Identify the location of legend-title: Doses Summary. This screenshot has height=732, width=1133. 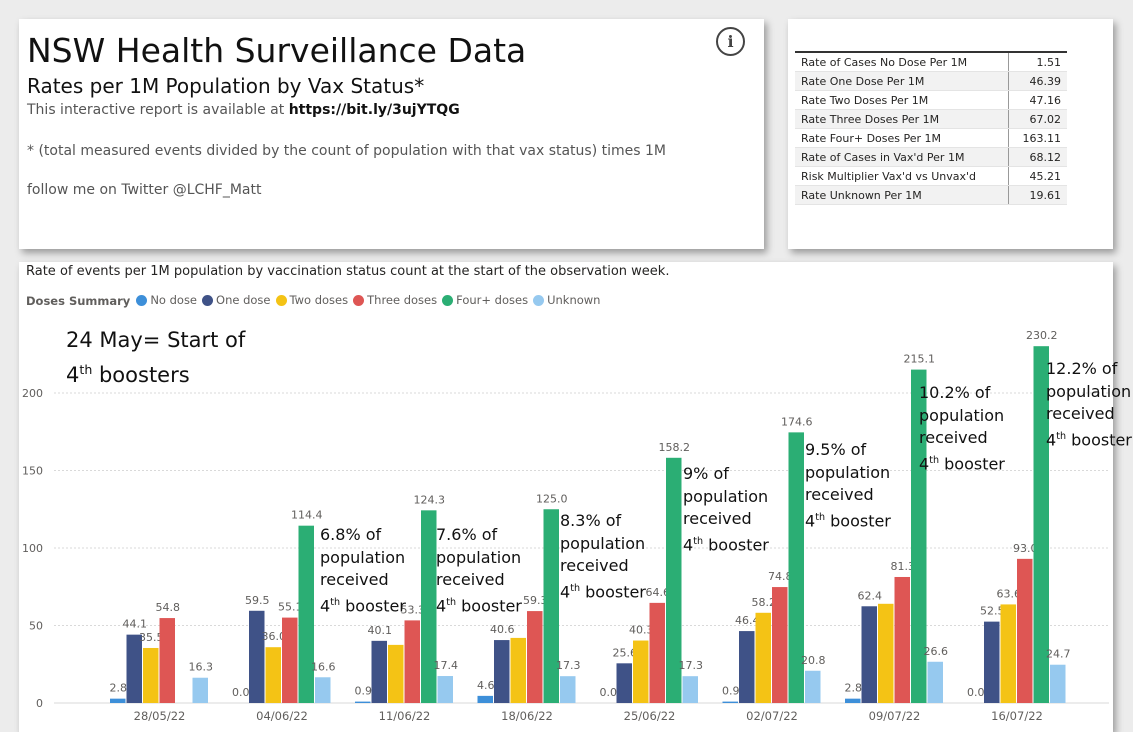
(78, 300).